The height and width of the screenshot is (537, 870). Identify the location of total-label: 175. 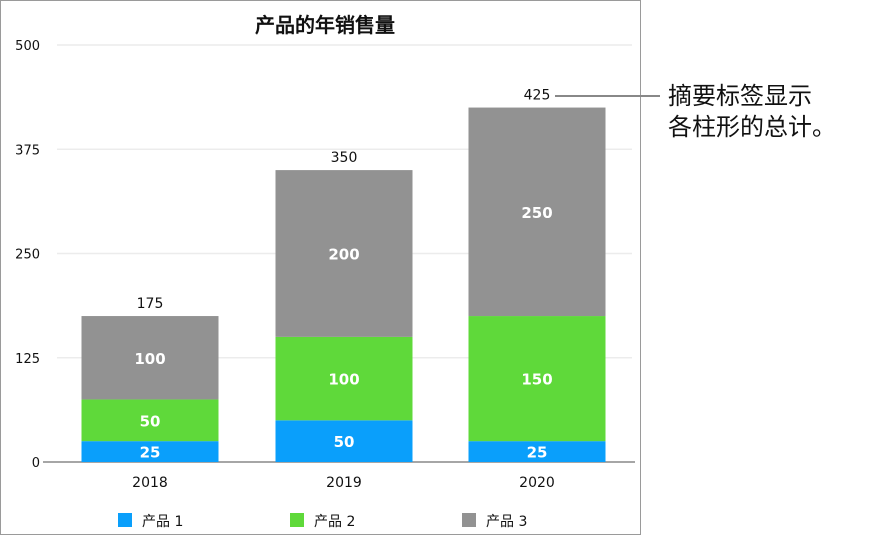
(150, 304).